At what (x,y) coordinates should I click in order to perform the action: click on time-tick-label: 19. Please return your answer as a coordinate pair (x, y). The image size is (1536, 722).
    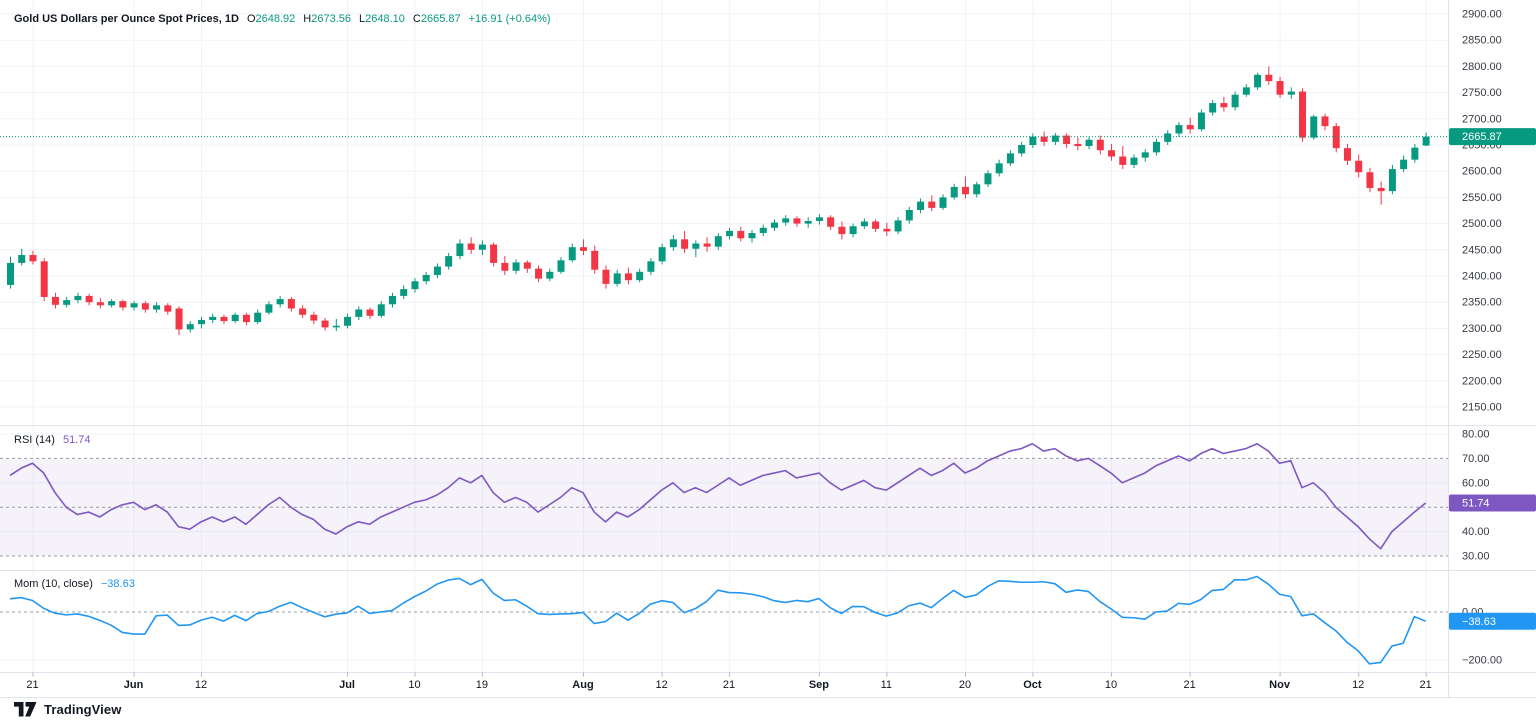
    Looking at the image, I should click on (482, 685).